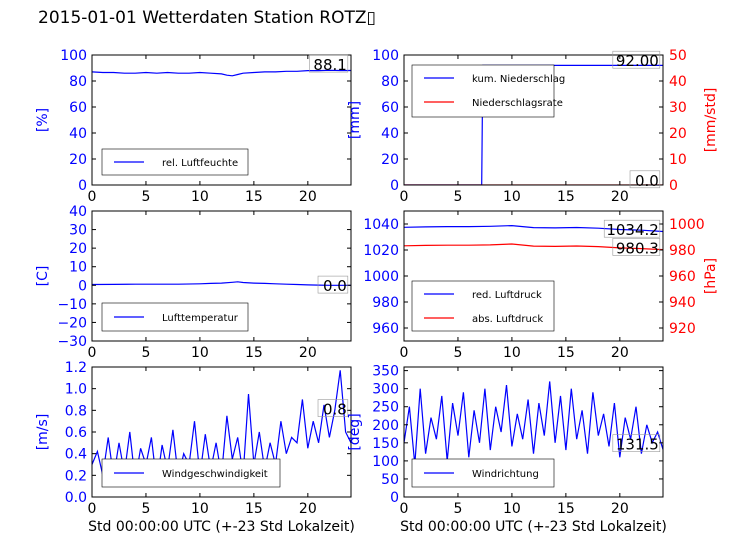 The height and width of the screenshot is (552, 736). What do you see at coordinates (678, 160) in the screenshot?
I see `y-right-tick-label: 10` at bounding box center [678, 160].